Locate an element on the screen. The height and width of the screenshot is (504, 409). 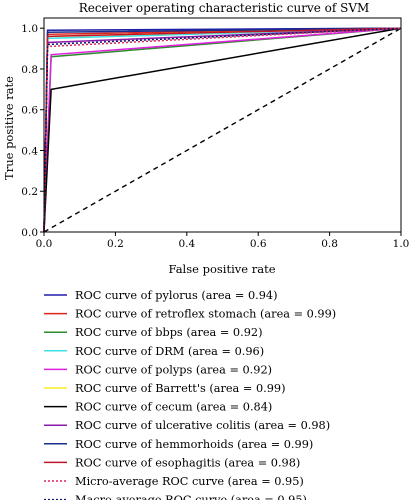
legend-label-6: ROC curve of Barrett's (area = 0.99) is located at coordinates (180, 388).